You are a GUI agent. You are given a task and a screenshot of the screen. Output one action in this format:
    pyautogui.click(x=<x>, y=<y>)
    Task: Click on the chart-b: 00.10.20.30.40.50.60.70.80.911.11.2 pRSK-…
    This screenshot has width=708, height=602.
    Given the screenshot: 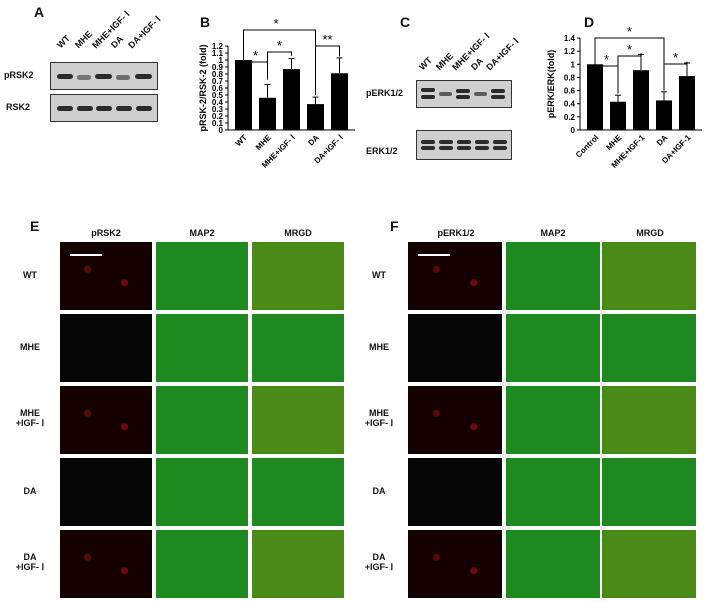 What is the action you would take?
    pyautogui.click(x=276, y=93)
    